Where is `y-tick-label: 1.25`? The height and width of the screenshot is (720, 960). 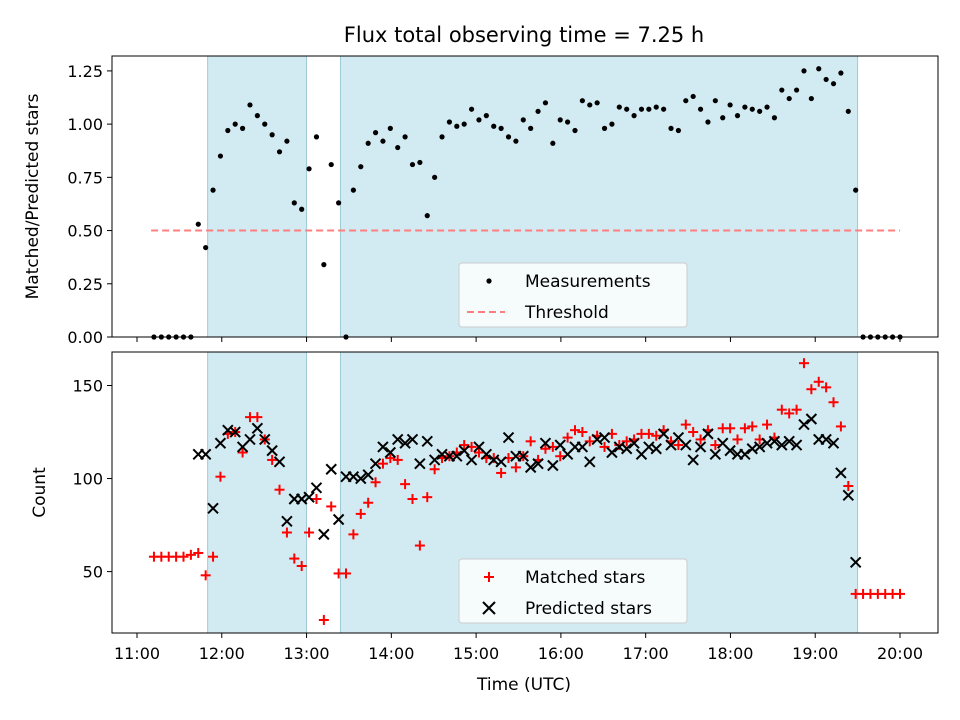
y-tick-label: 1.25 is located at coordinates (85, 71).